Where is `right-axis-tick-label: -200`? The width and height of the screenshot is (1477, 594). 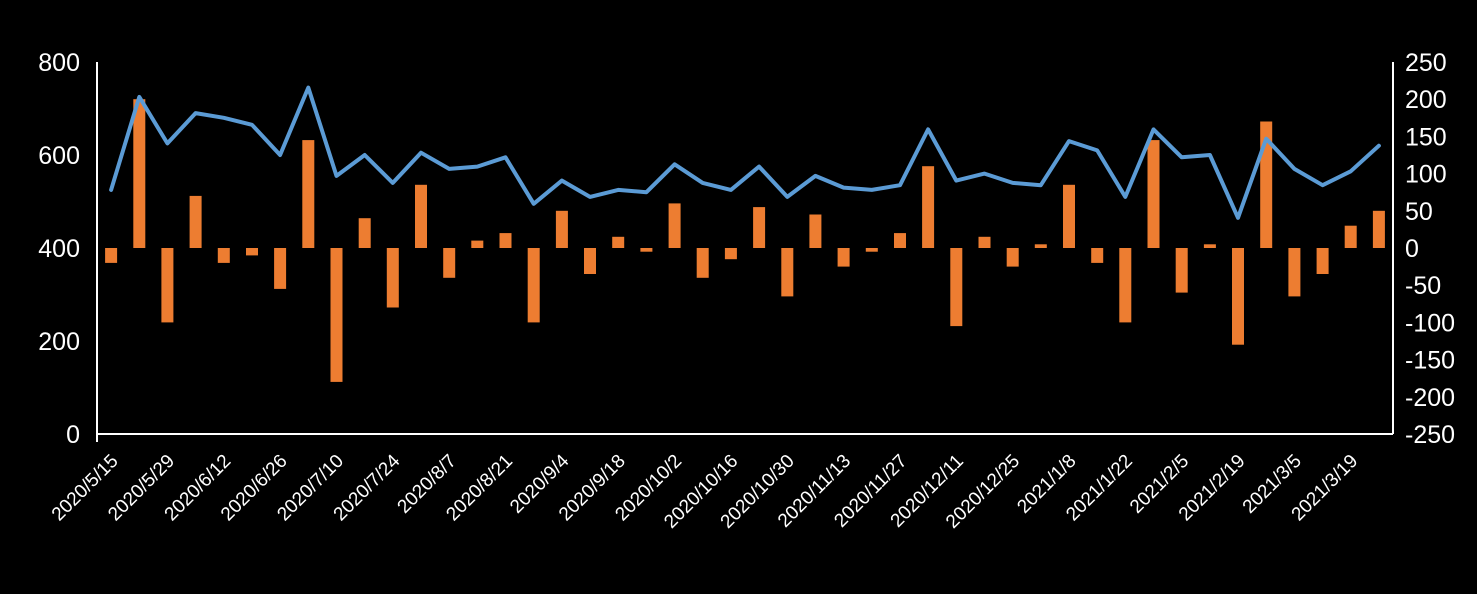
right-axis-tick-label: -200 is located at coordinates (1430, 398).